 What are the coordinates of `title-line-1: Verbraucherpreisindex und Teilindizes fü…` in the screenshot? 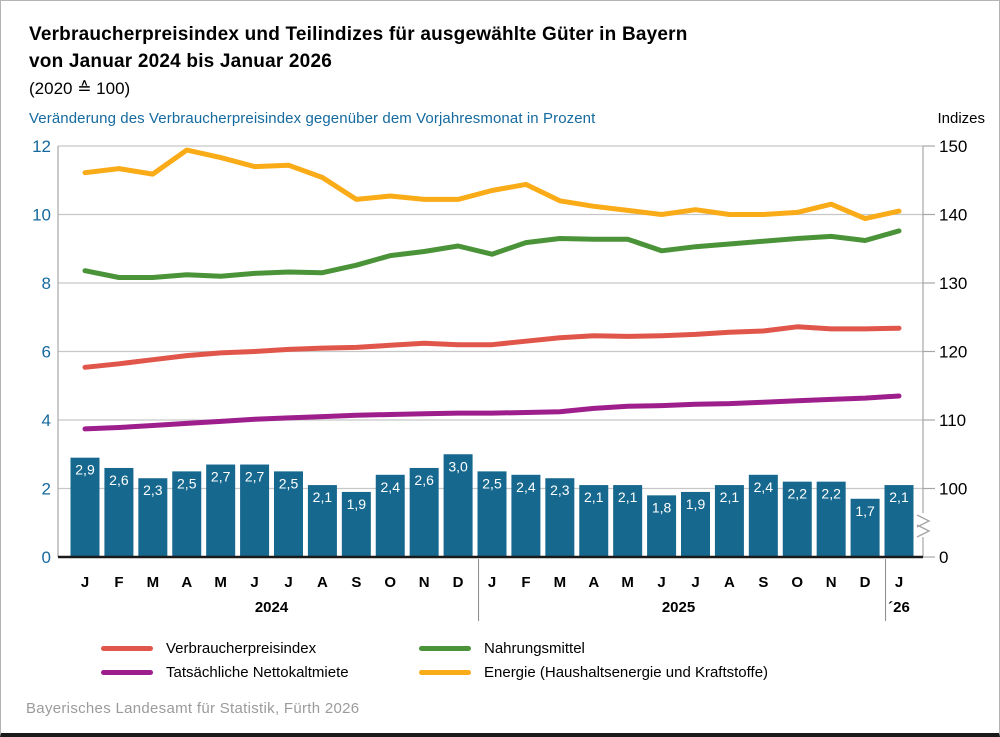 It's located at (358, 34).